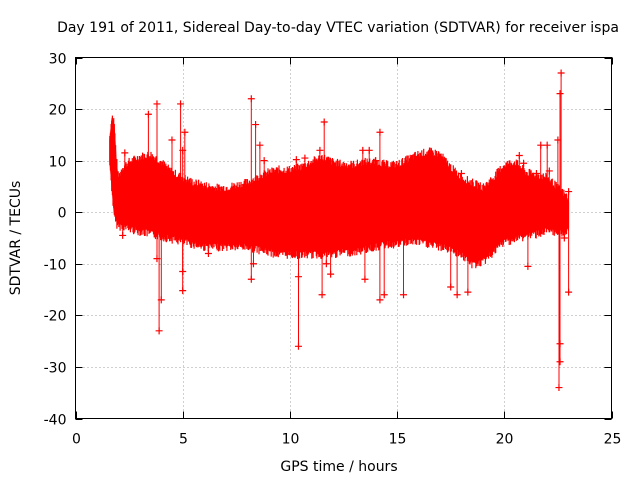 The height and width of the screenshot is (480, 640). Describe the element at coordinates (398, 440) in the screenshot. I see `x-tick-label: 15` at that location.